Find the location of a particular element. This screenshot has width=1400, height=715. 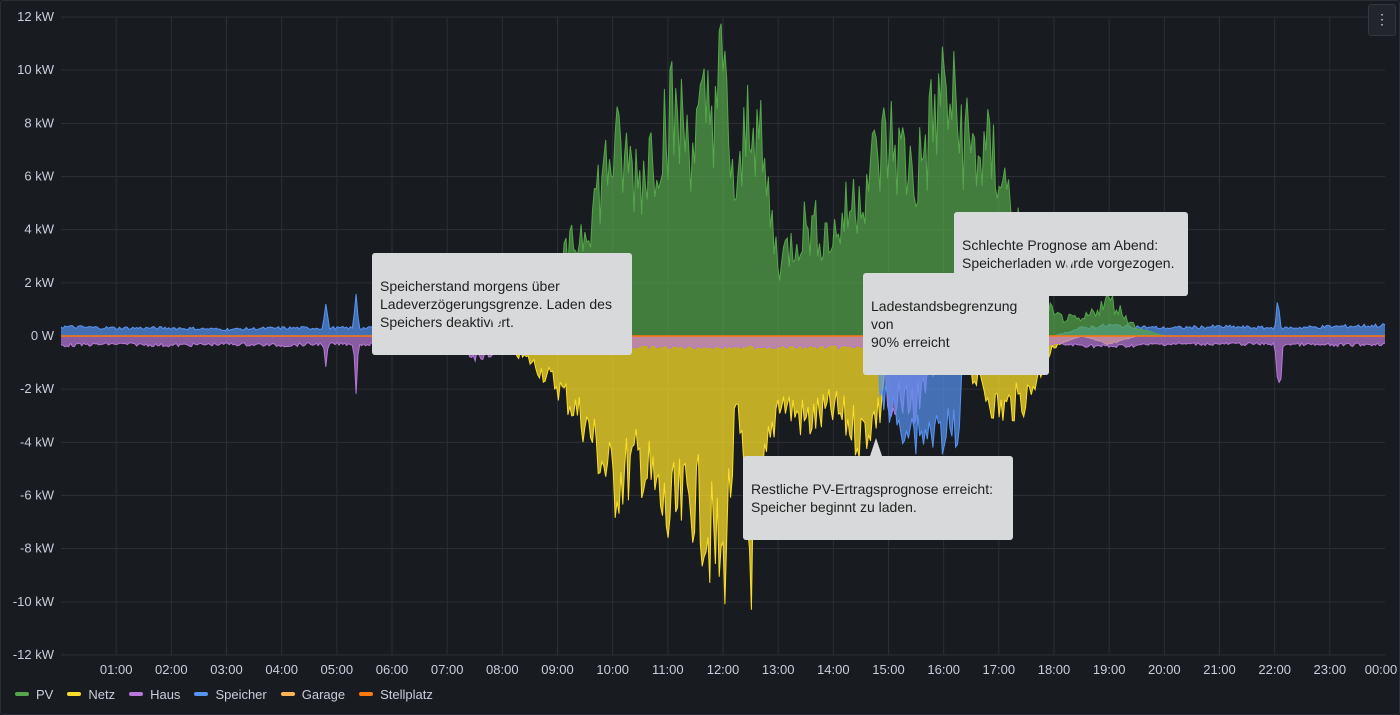

x-tick-label: 06:00 is located at coordinates (392, 669).